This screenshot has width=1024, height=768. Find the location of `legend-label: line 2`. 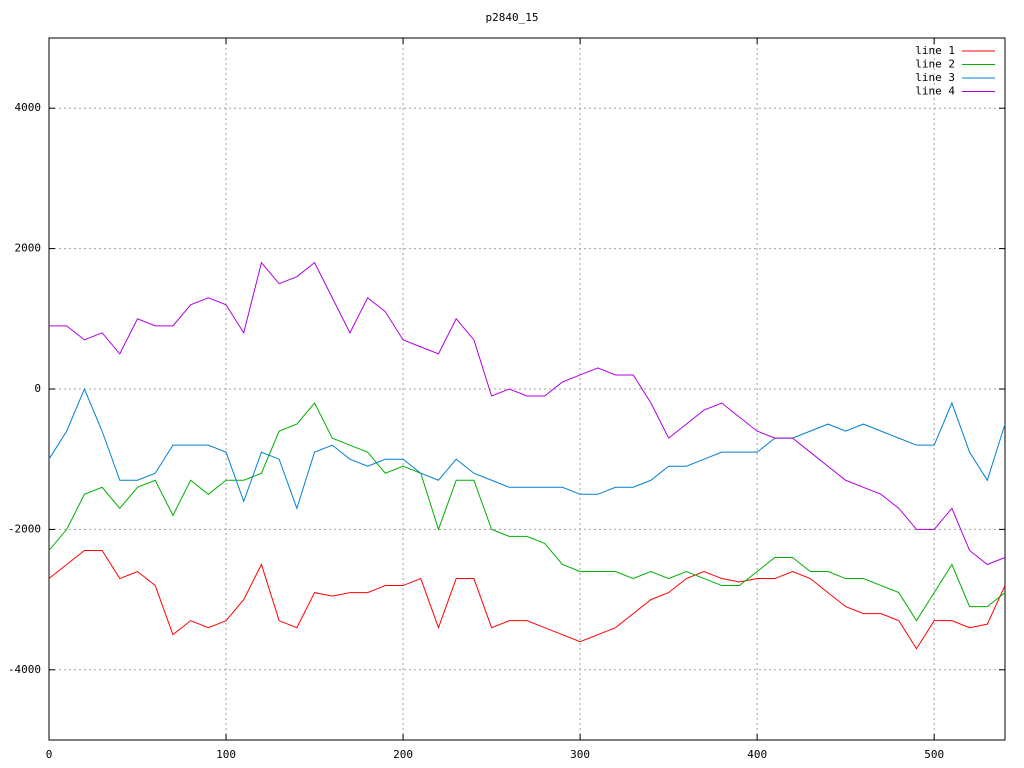

legend-label: line 2 is located at coordinates (935, 64).